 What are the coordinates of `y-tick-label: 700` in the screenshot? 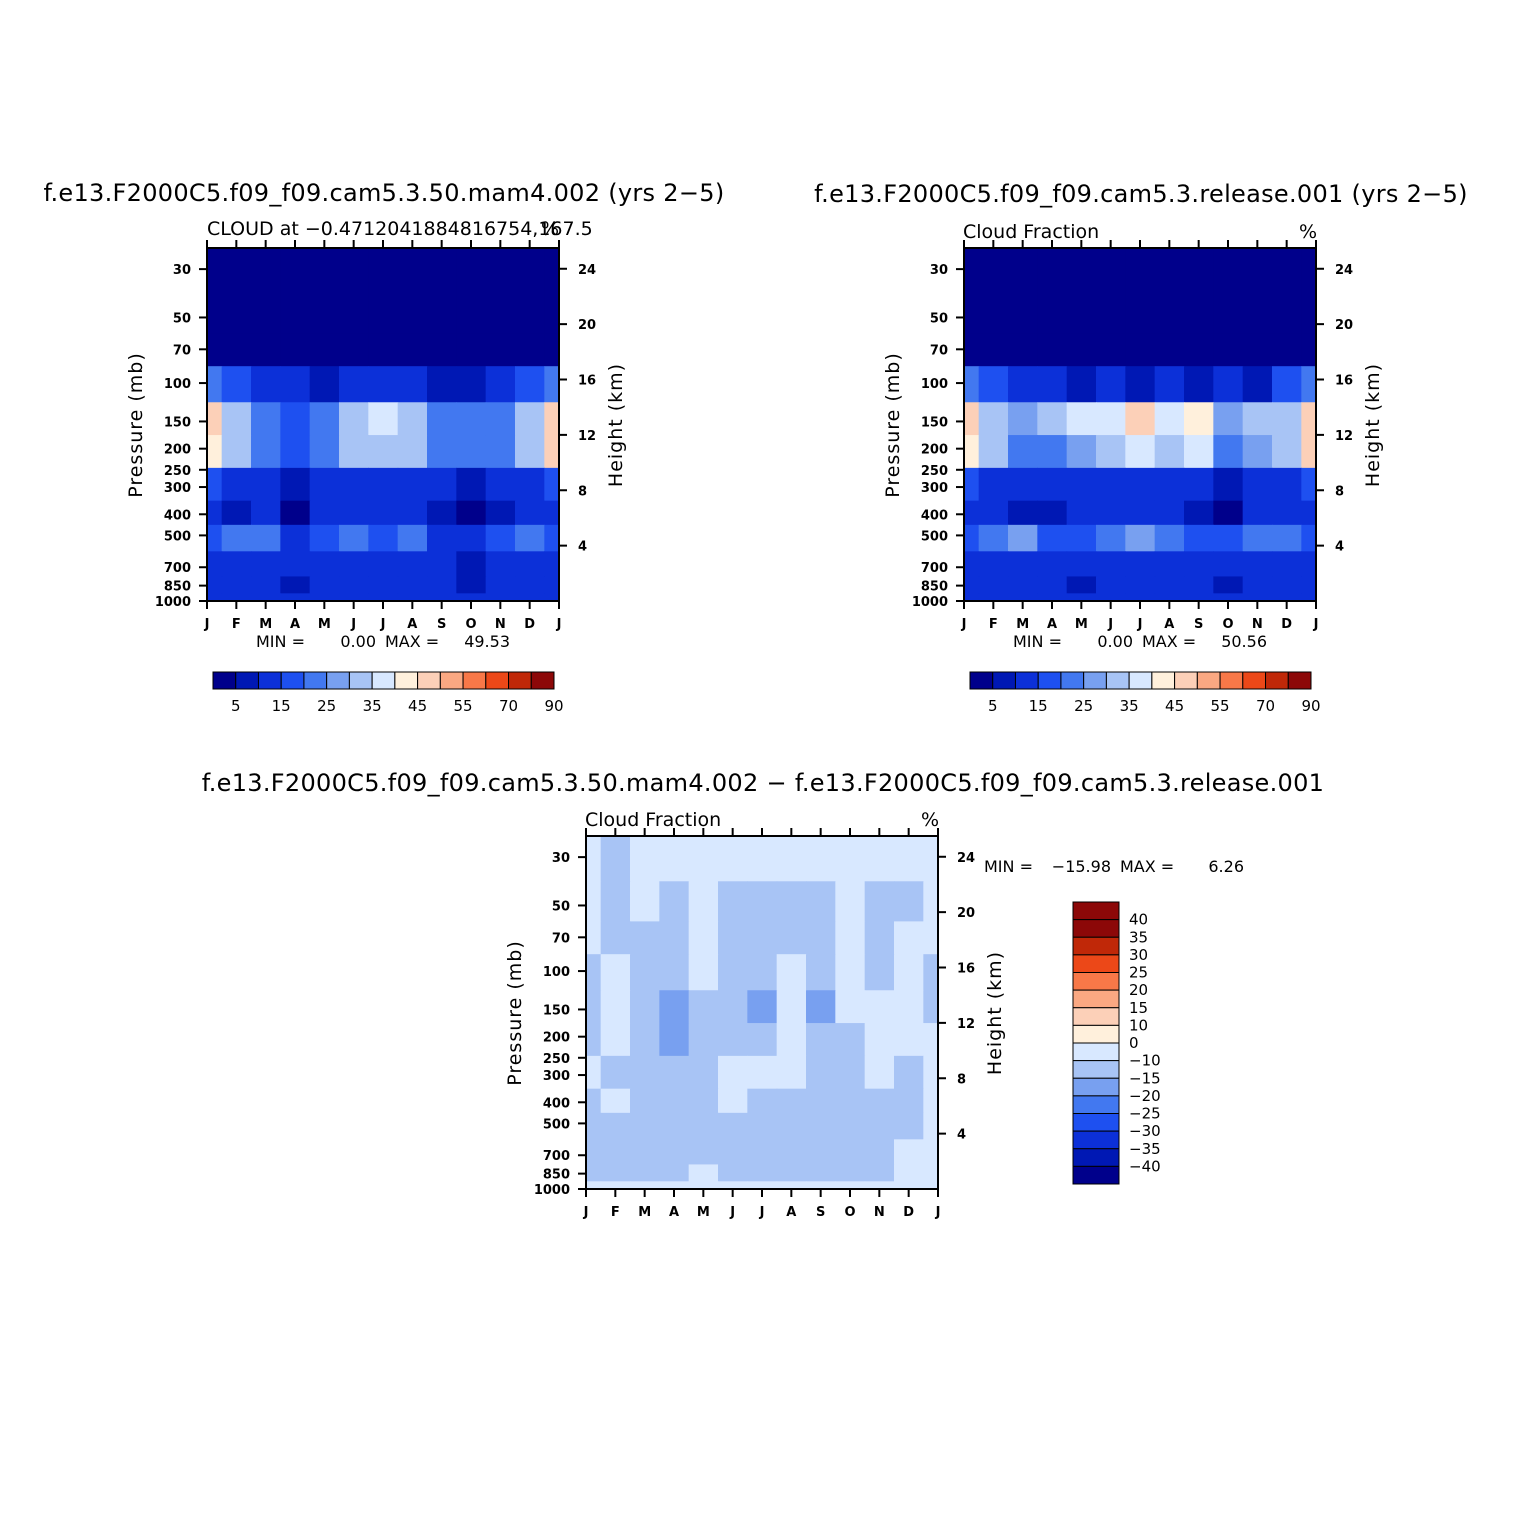 It's located at (934, 568).